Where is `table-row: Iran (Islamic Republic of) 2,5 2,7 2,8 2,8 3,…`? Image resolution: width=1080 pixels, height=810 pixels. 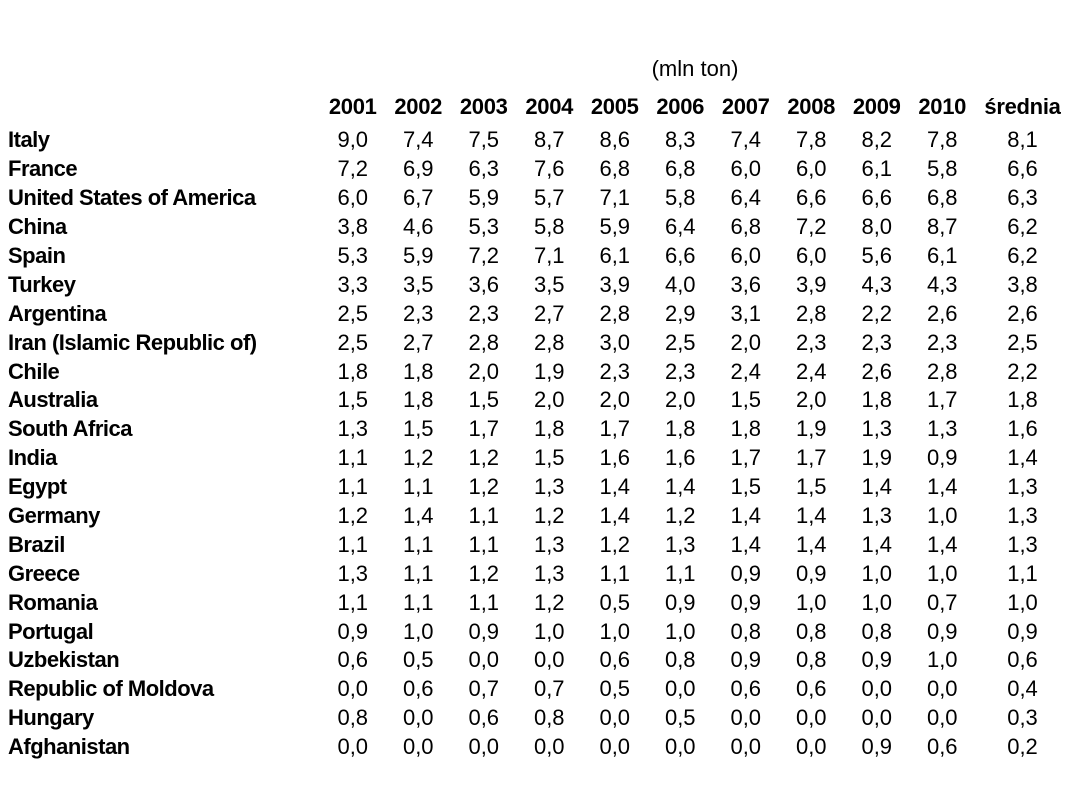
table-row: Iran (Islamic Republic of) 2,5 2,7 2,8 2,8 3,… is located at coordinates (539, 342).